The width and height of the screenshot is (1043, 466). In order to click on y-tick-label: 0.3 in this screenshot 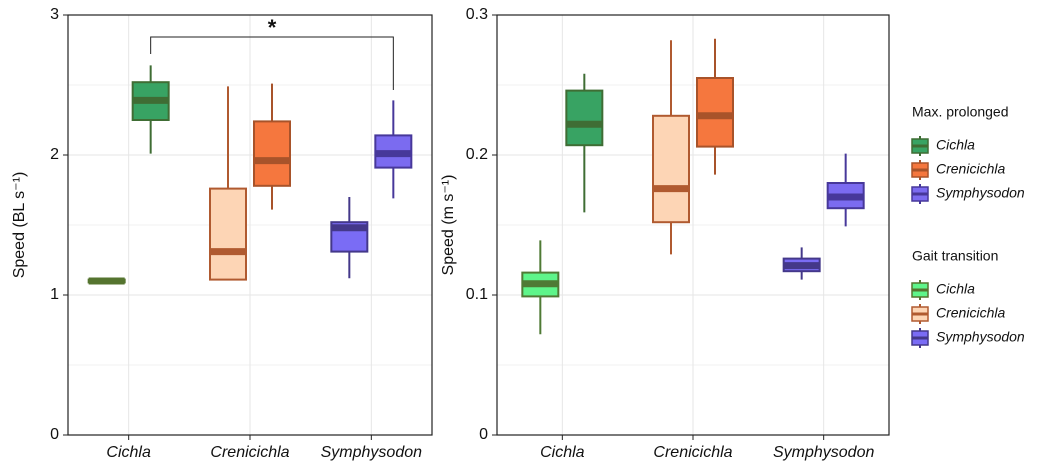, I will do `click(477, 14)`.